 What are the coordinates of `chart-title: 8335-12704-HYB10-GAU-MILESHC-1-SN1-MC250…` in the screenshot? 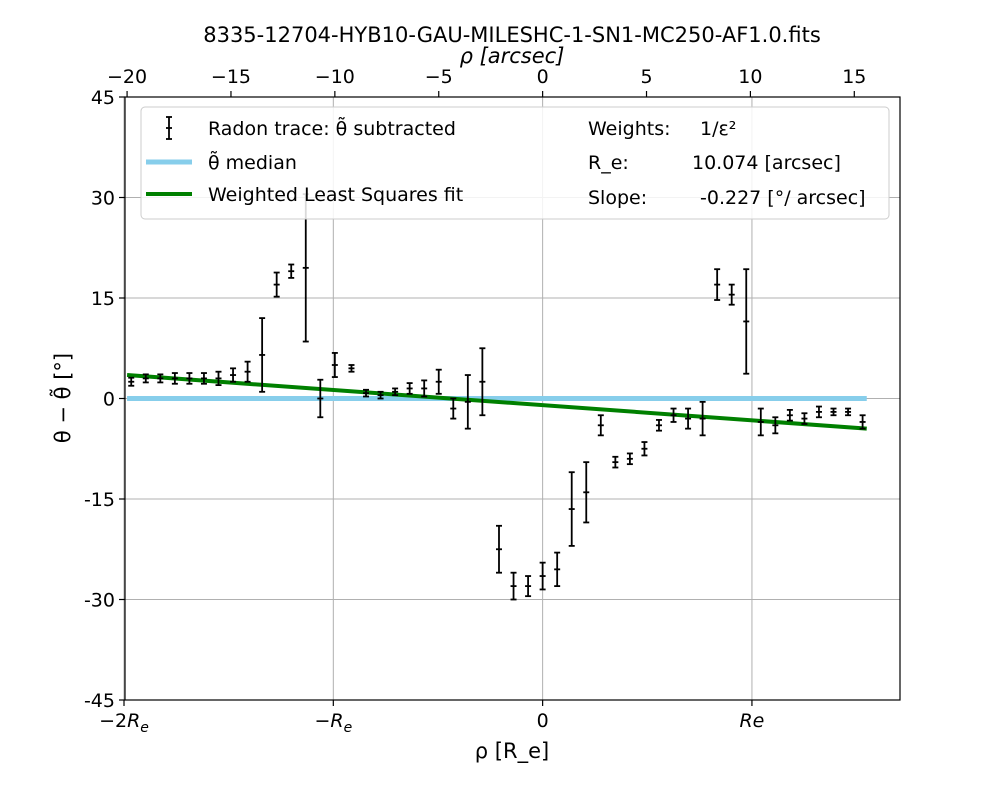 It's located at (512, 35).